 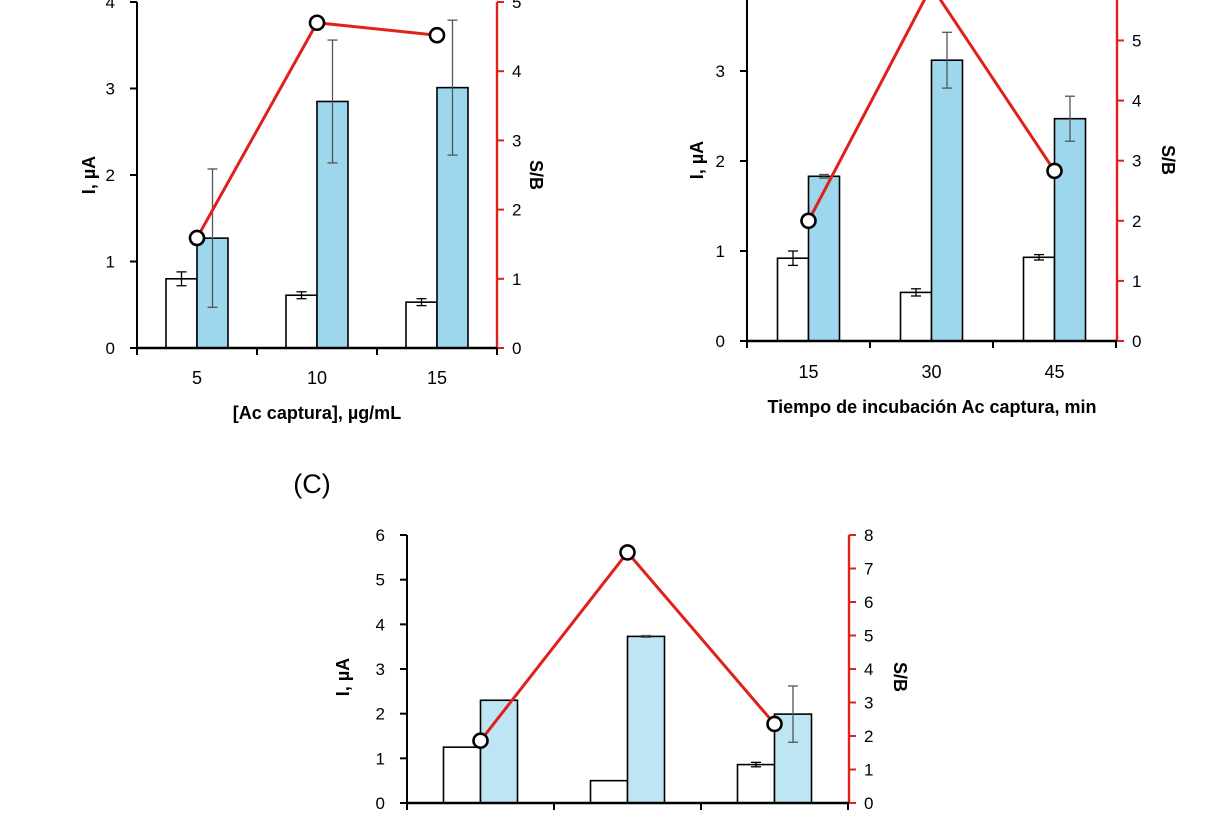 I want to click on panel-label-c: (C), so click(x=311, y=484).